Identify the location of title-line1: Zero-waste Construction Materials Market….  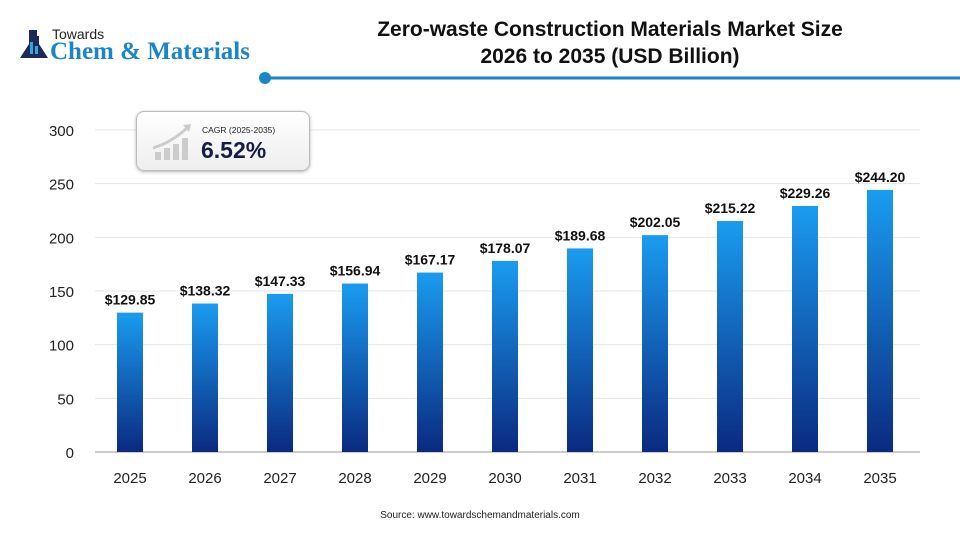
(610, 29).